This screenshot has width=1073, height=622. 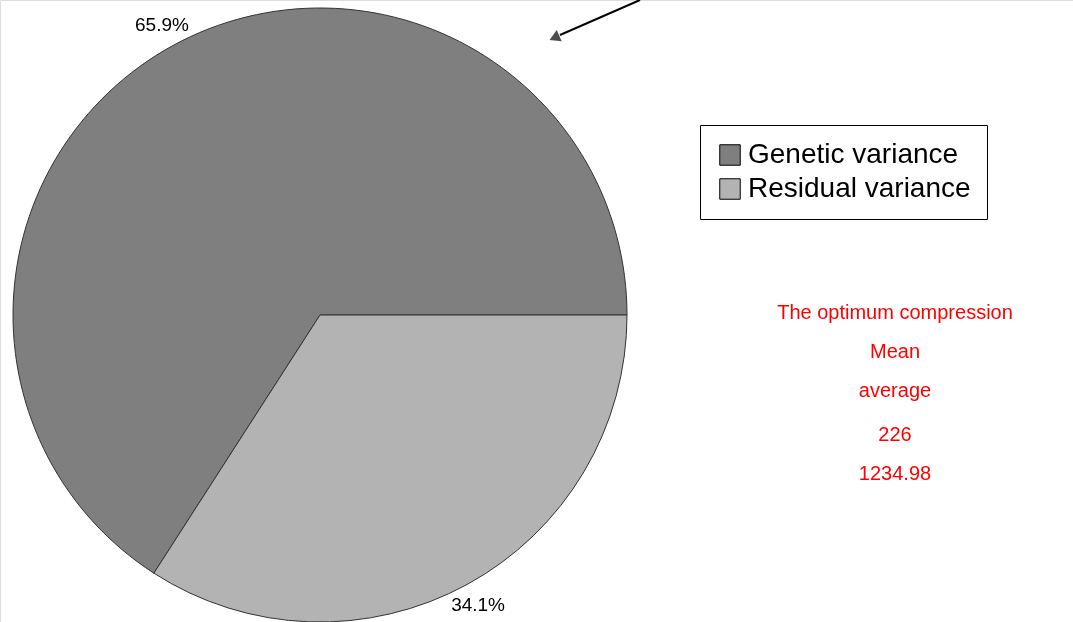 What do you see at coordinates (895, 434) in the screenshot?
I see `text: 226` at bounding box center [895, 434].